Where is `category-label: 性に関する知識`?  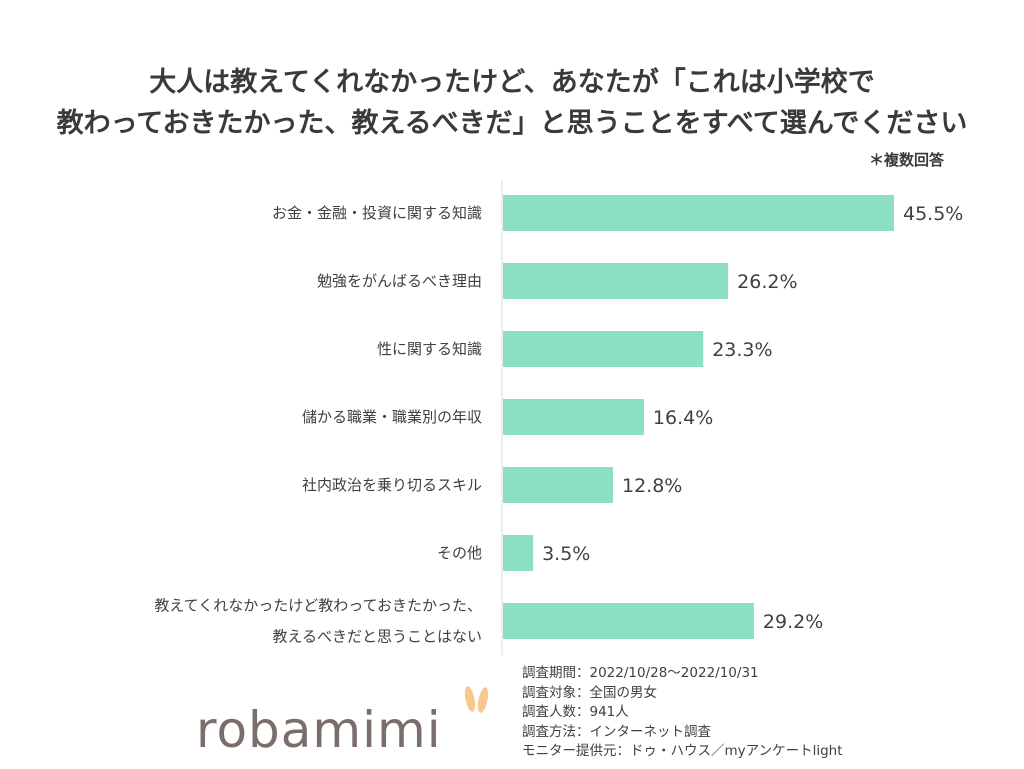 category-label: 性に関する知識 is located at coordinates (429, 349).